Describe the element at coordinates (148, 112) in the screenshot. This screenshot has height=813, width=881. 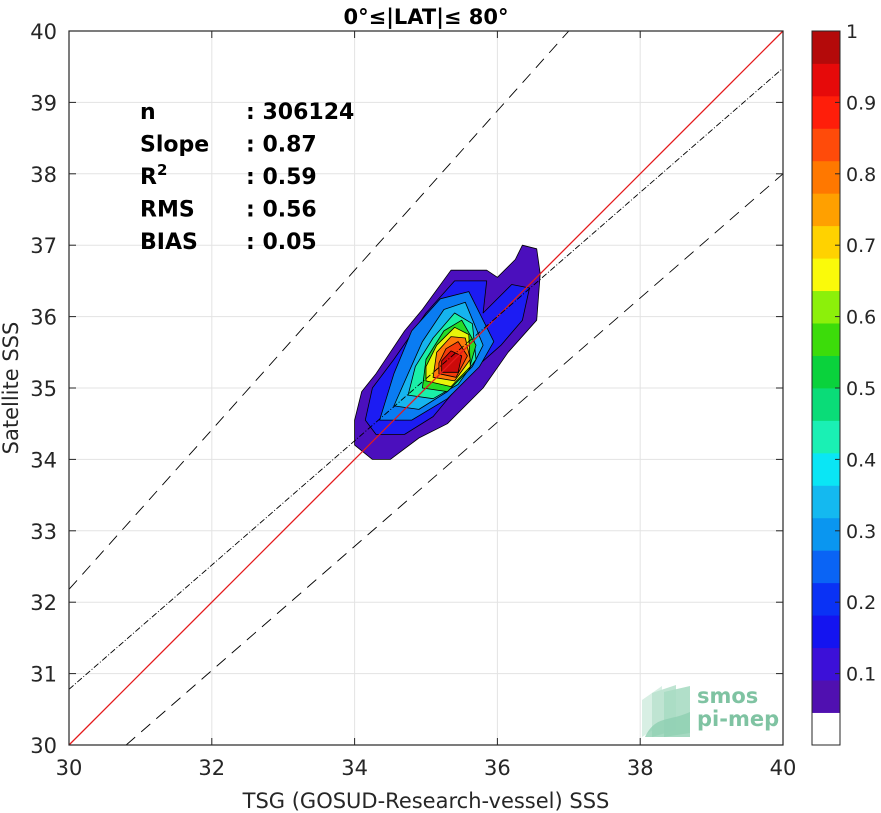
I see `stat-label: n` at that location.